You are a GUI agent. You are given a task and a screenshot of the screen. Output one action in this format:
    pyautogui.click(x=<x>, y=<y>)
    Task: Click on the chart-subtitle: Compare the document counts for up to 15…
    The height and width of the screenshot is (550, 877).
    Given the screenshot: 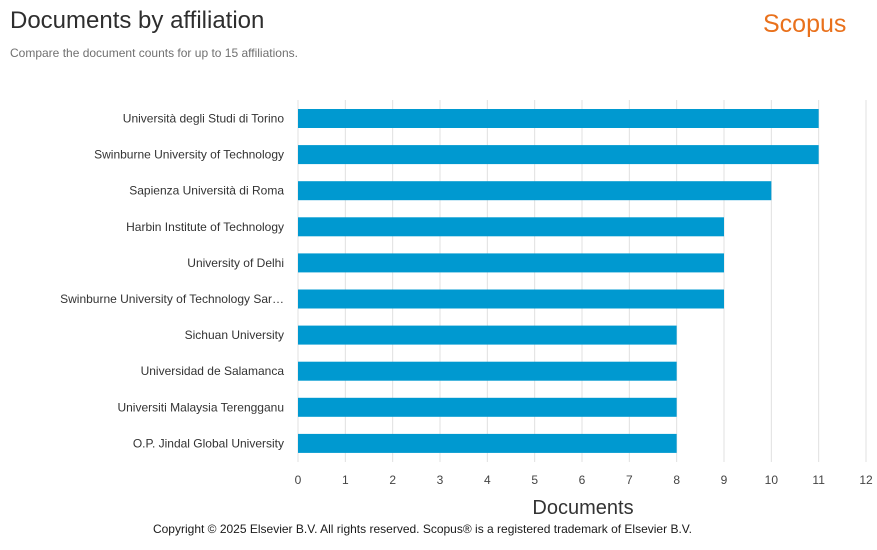 What is the action you would take?
    pyautogui.click(x=154, y=53)
    